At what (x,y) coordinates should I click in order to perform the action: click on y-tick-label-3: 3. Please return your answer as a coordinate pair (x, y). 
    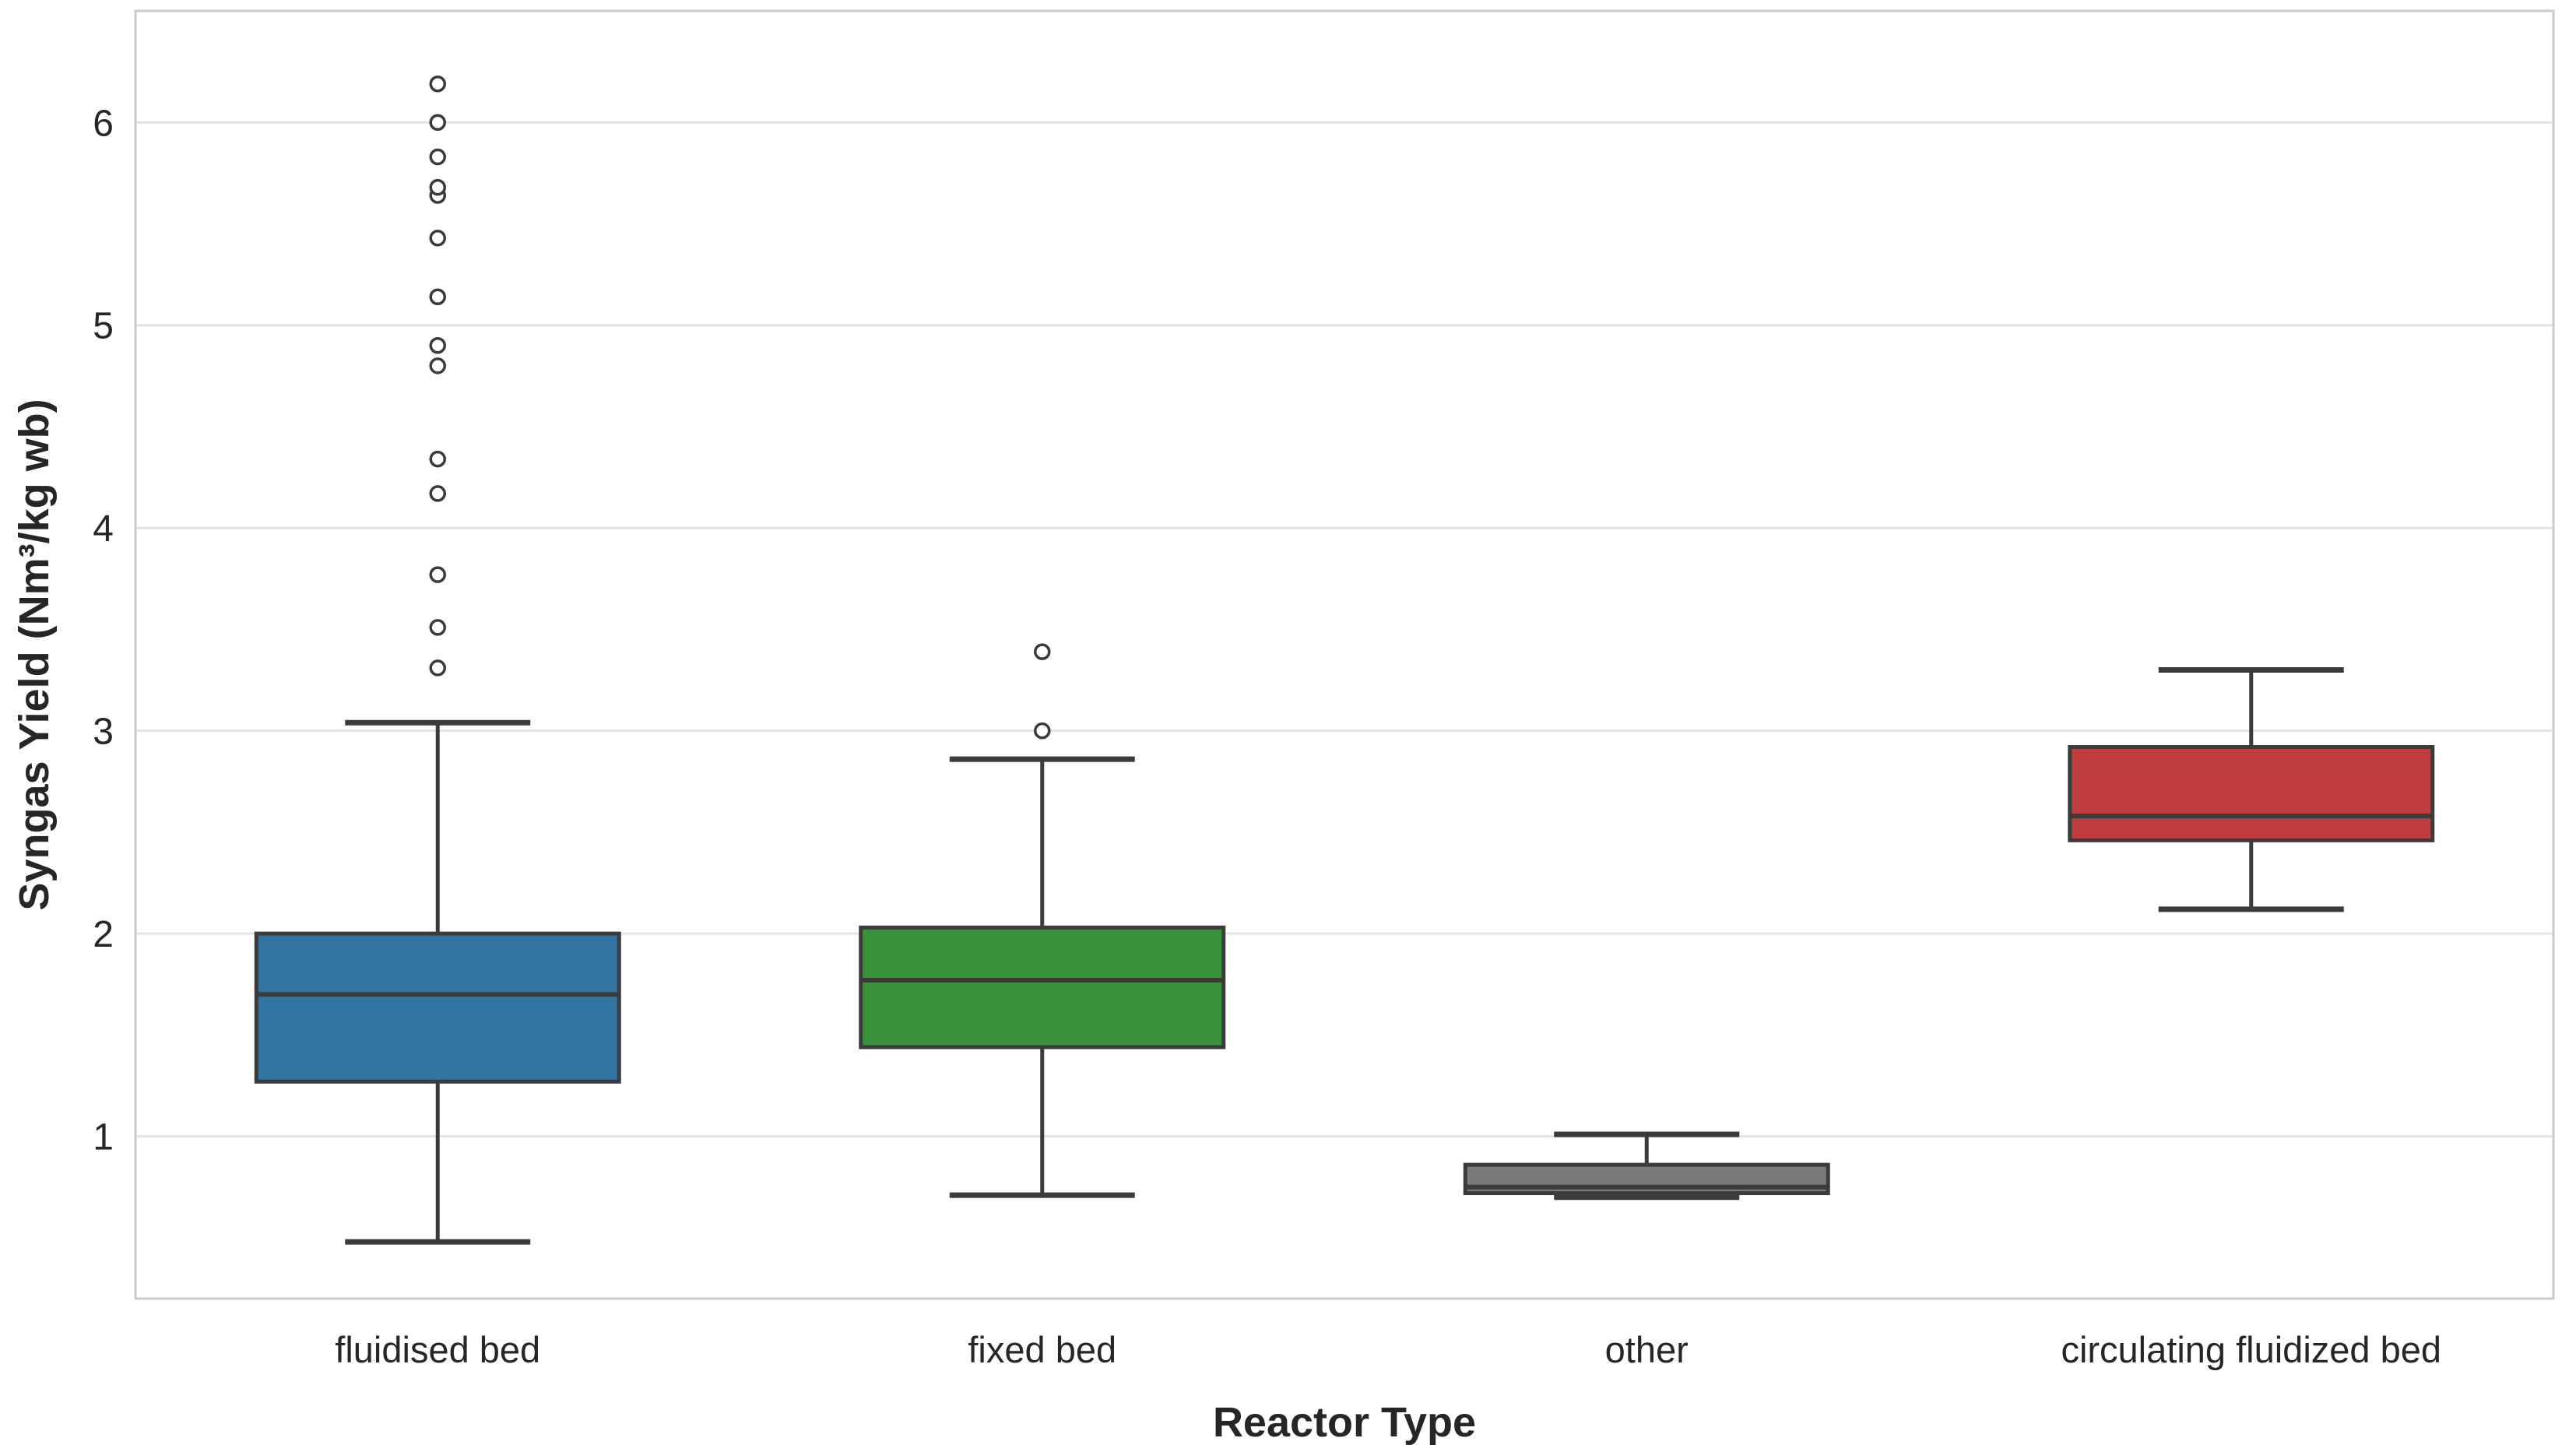
    Looking at the image, I should click on (104, 733).